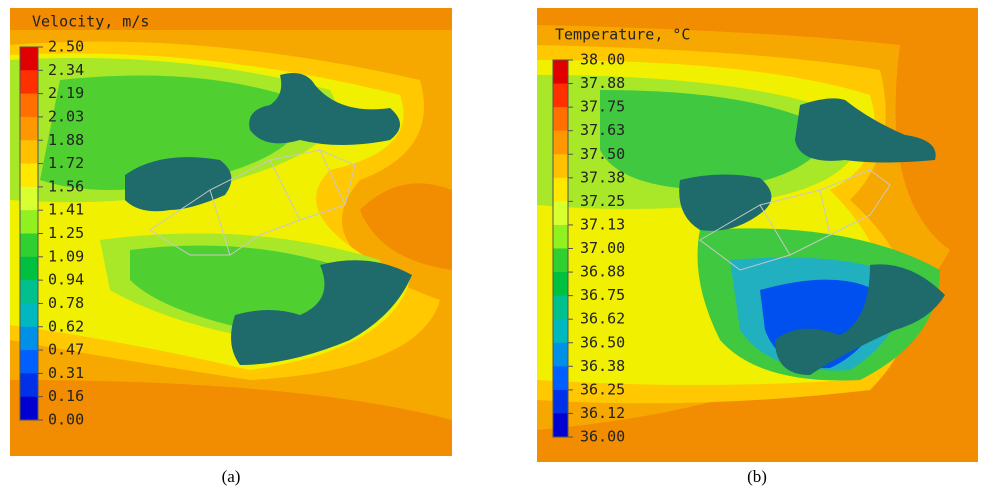  Describe the element at coordinates (602, 130) in the screenshot. I see `colorbar-label: 37.63` at that location.